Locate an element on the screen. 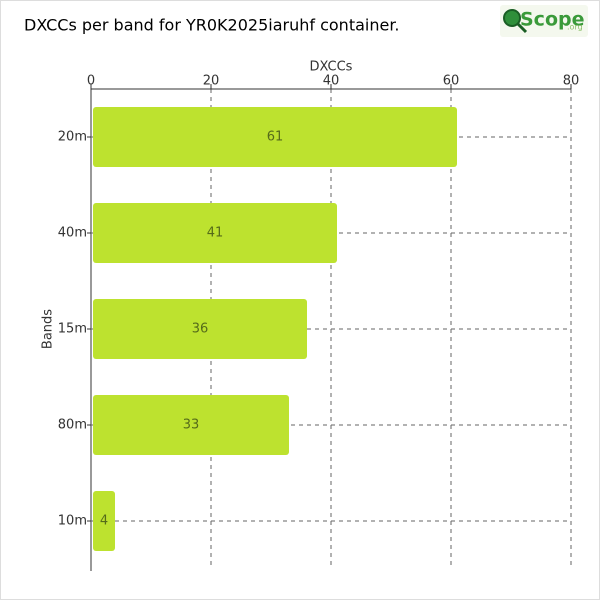  logo: Scope .org is located at coordinates (544, 21).